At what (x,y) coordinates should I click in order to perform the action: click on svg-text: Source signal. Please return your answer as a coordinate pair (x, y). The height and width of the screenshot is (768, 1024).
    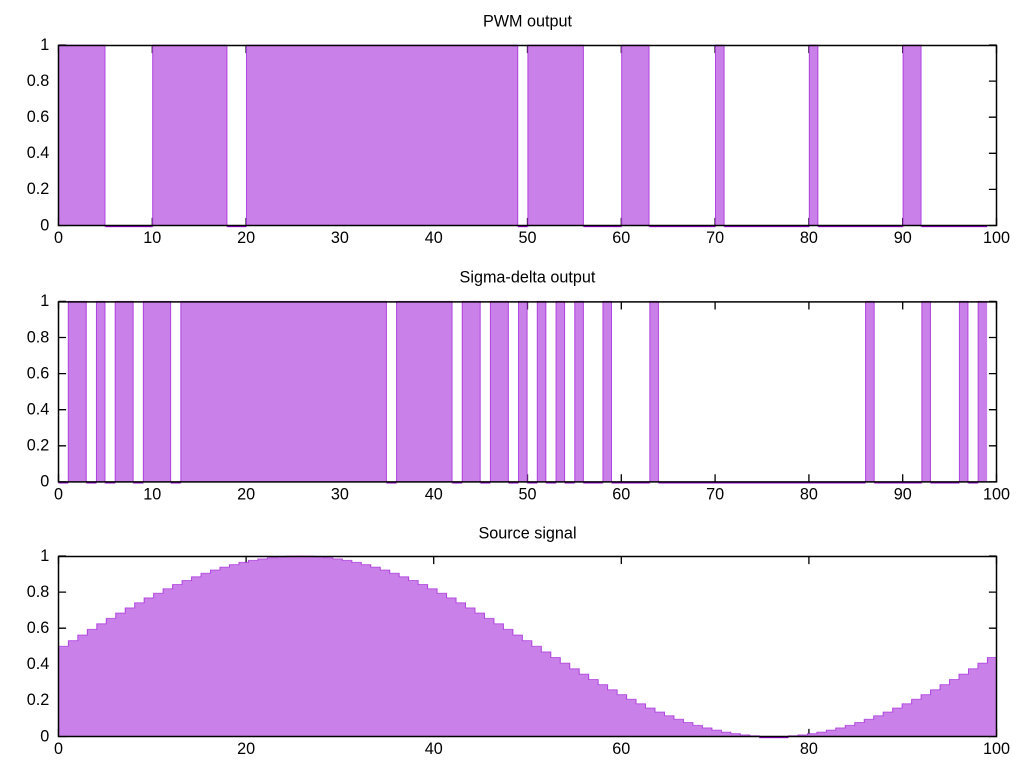
    Looking at the image, I should click on (527, 533).